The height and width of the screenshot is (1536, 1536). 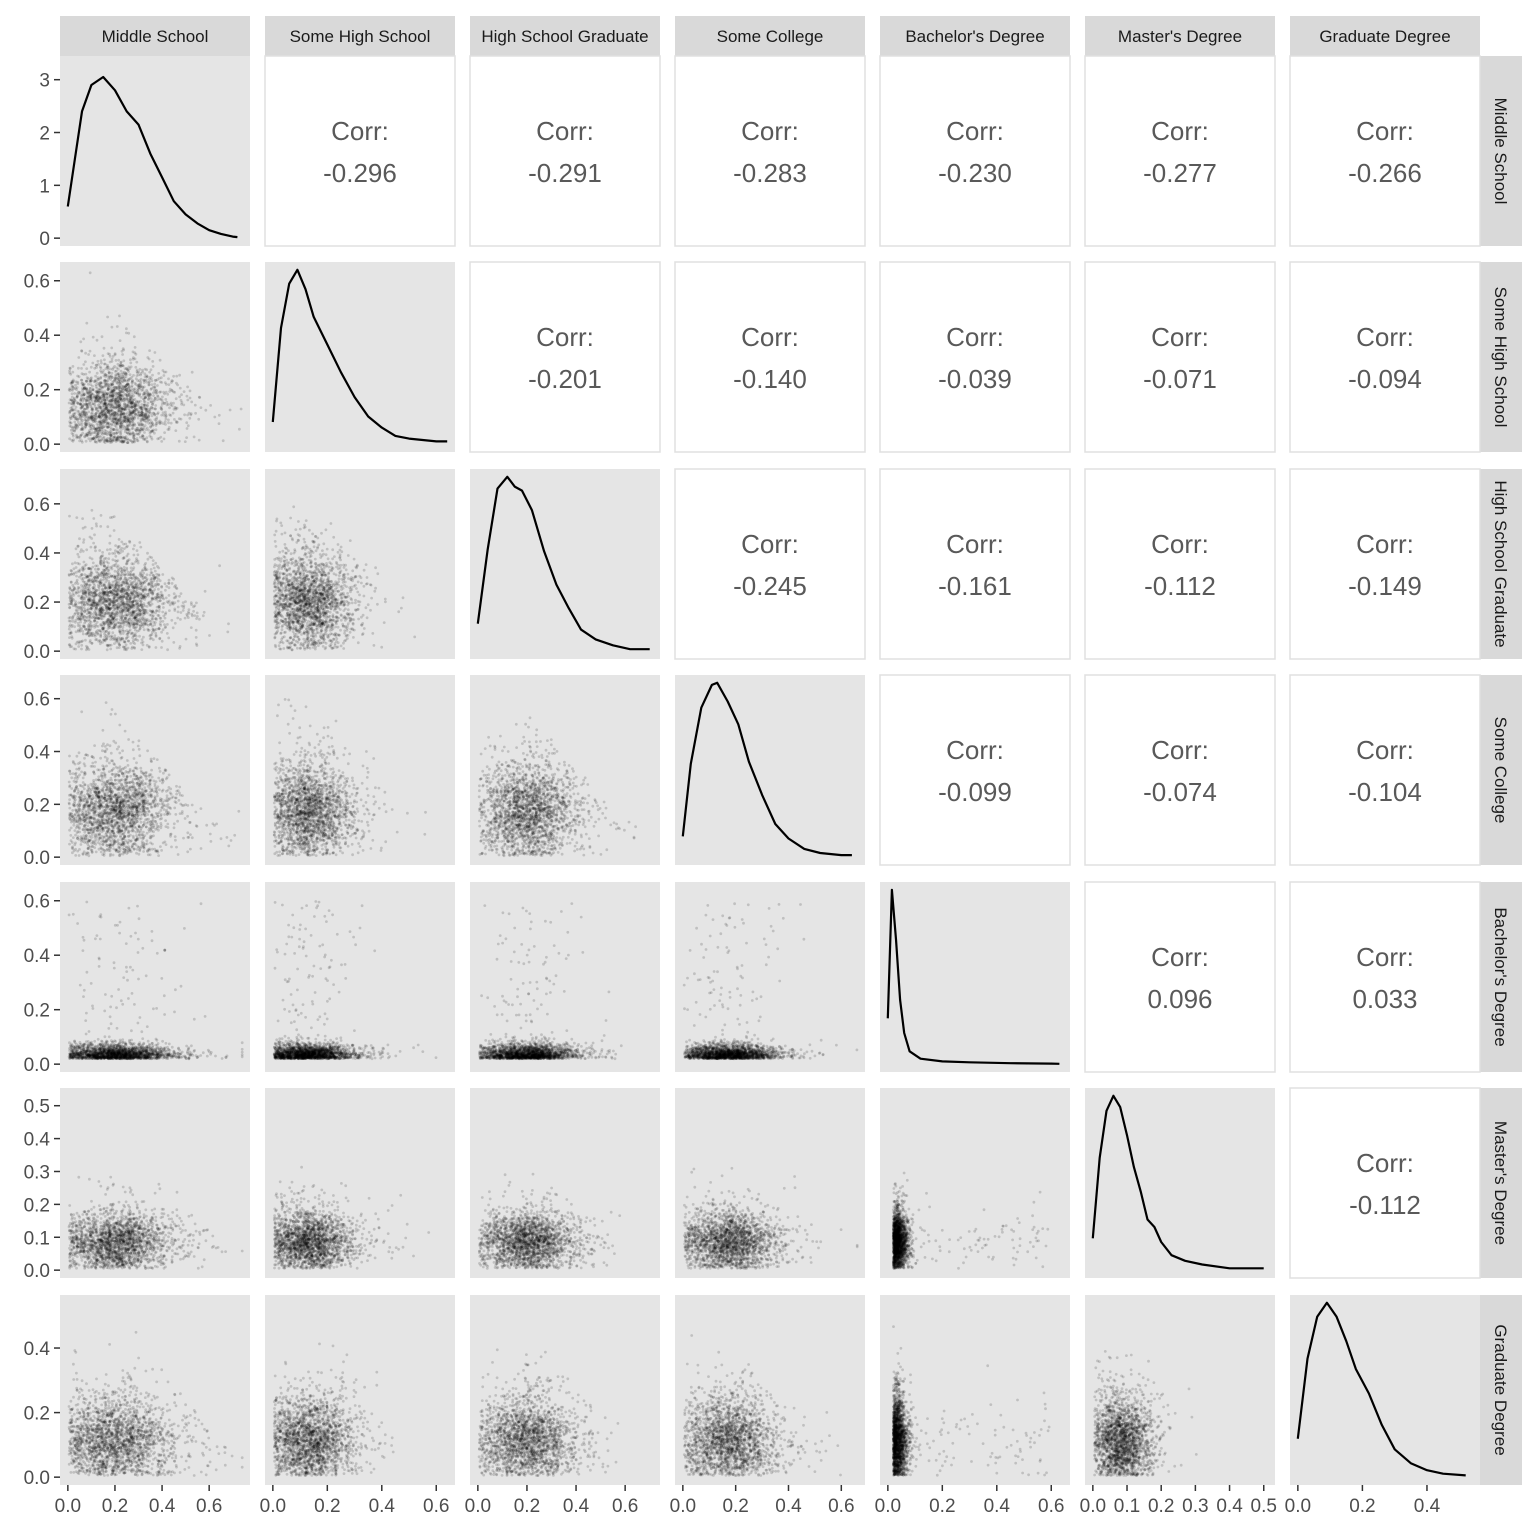 What do you see at coordinates (360, 1390) in the screenshot?
I see `scatter-panel-graduate-degree-vs-some-high-school` at bounding box center [360, 1390].